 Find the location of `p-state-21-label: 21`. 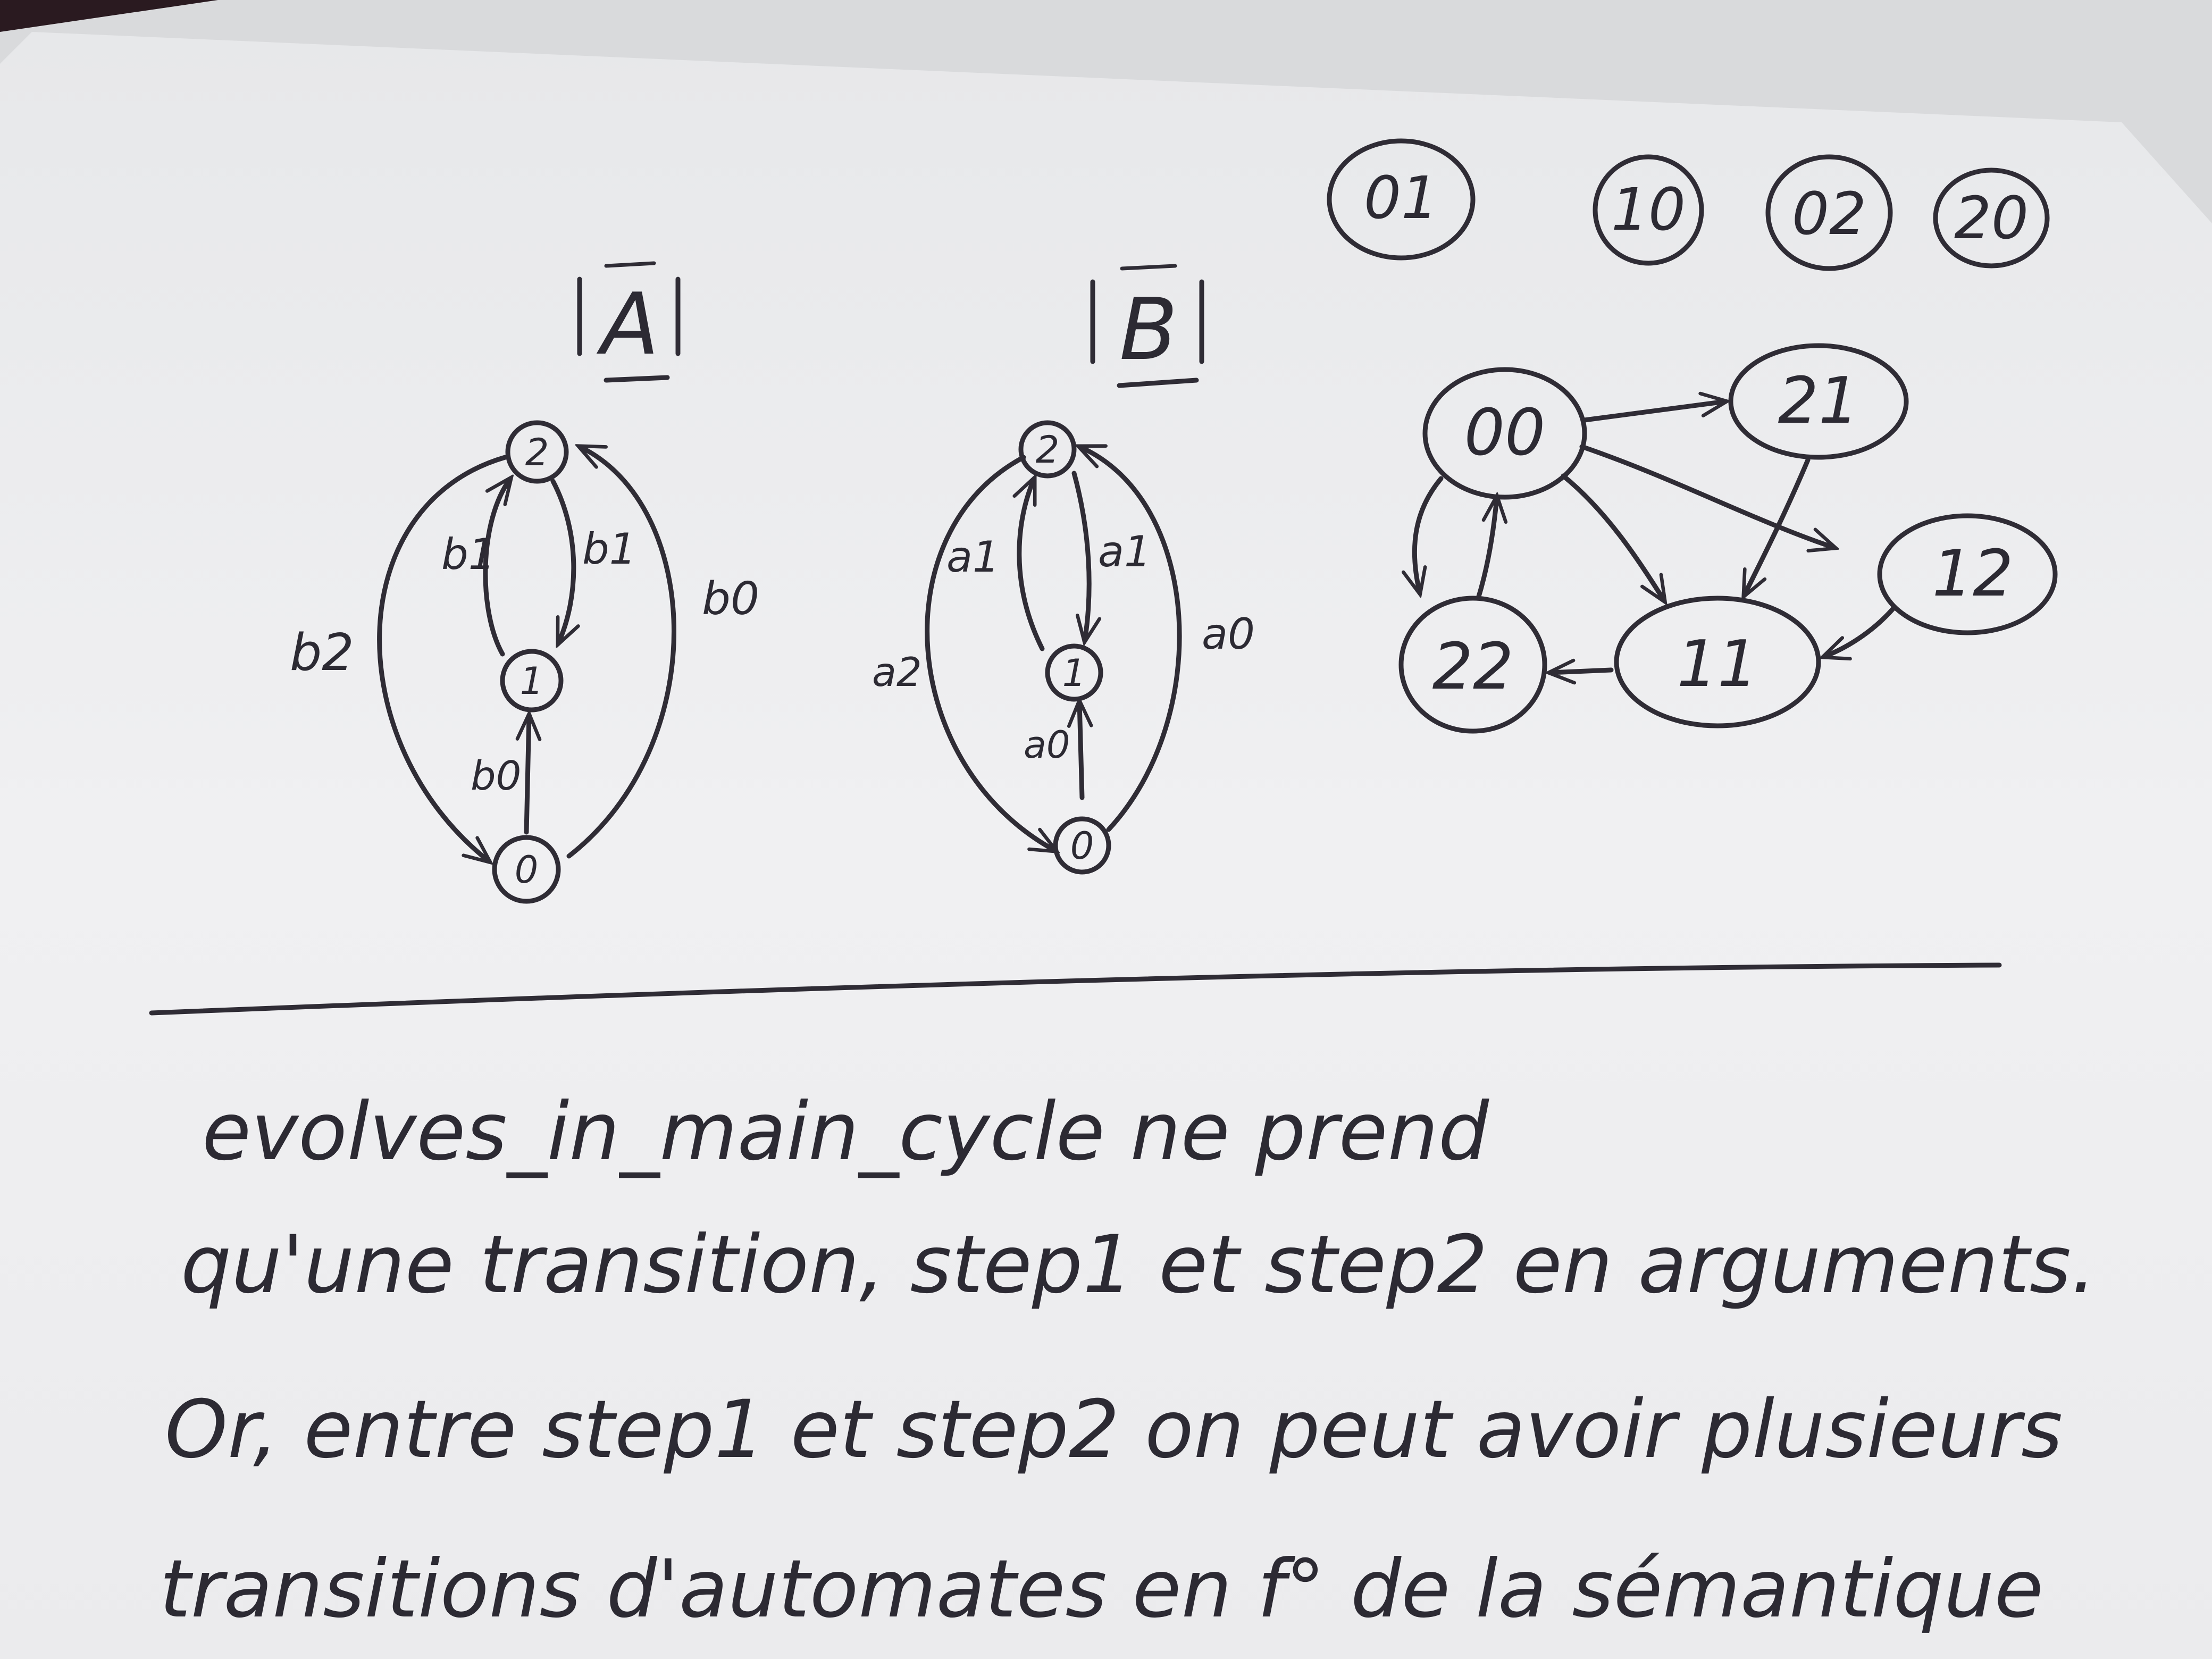

p-state-21-label: 21 is located at coordinates (1818, 401).